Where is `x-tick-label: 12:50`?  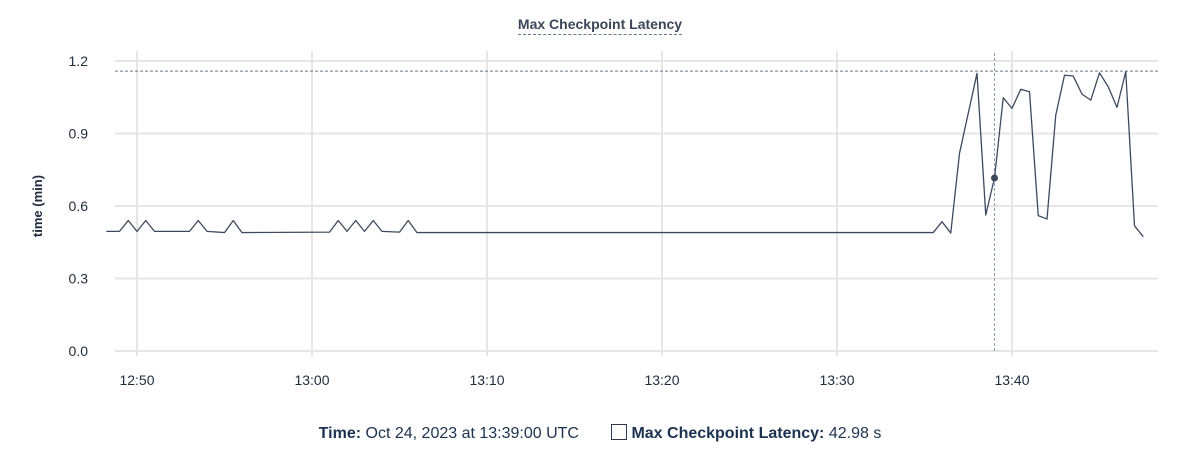
x-tick-label: 12:50 is located at coordinates (136, 380).